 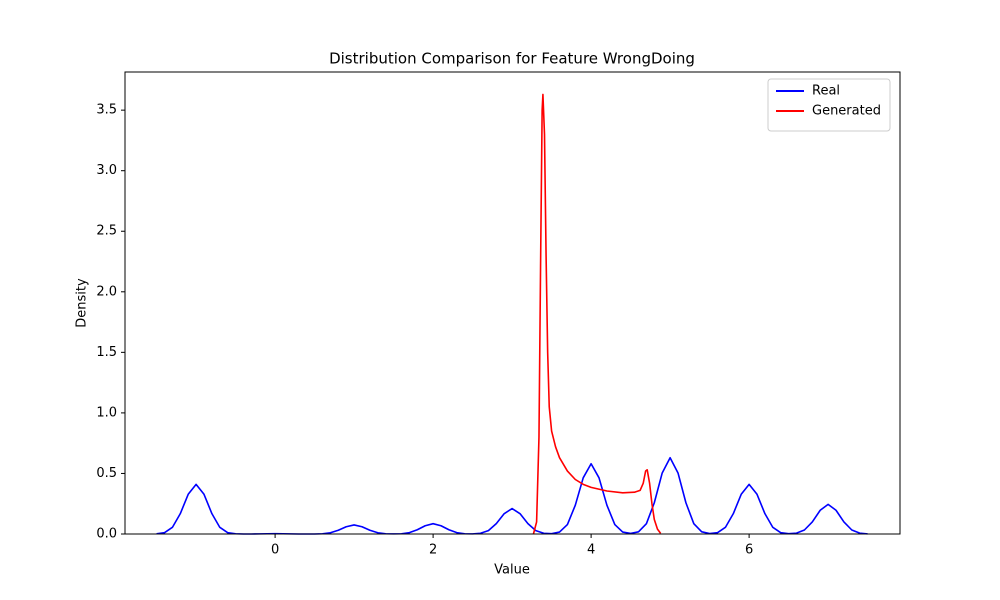 What do you see at coordinates (106, 473) in the screenshot?
I see `y-tick-label: 0.5` at bounding box center [106, 473].